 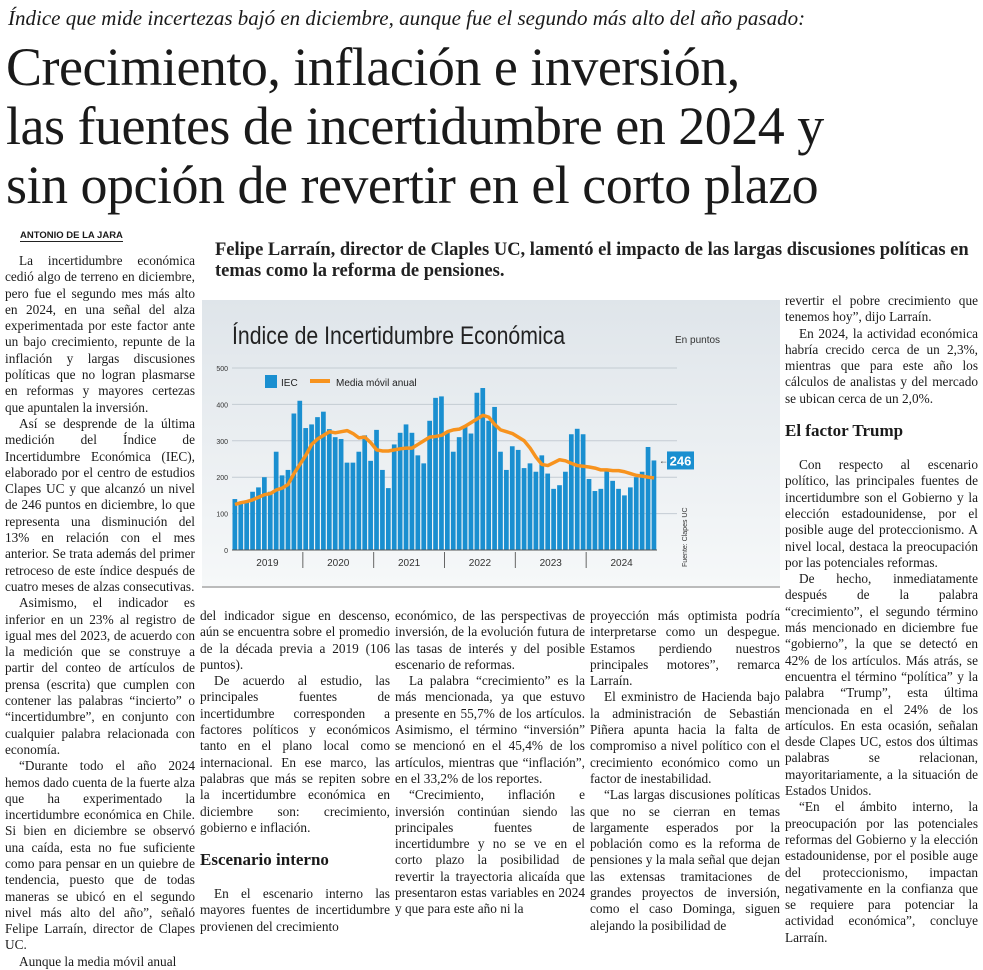 What do you see at coordinates (222, 369) in the screenshot?
I see `y-tick-label: 500` at bounding box center [222, 369].